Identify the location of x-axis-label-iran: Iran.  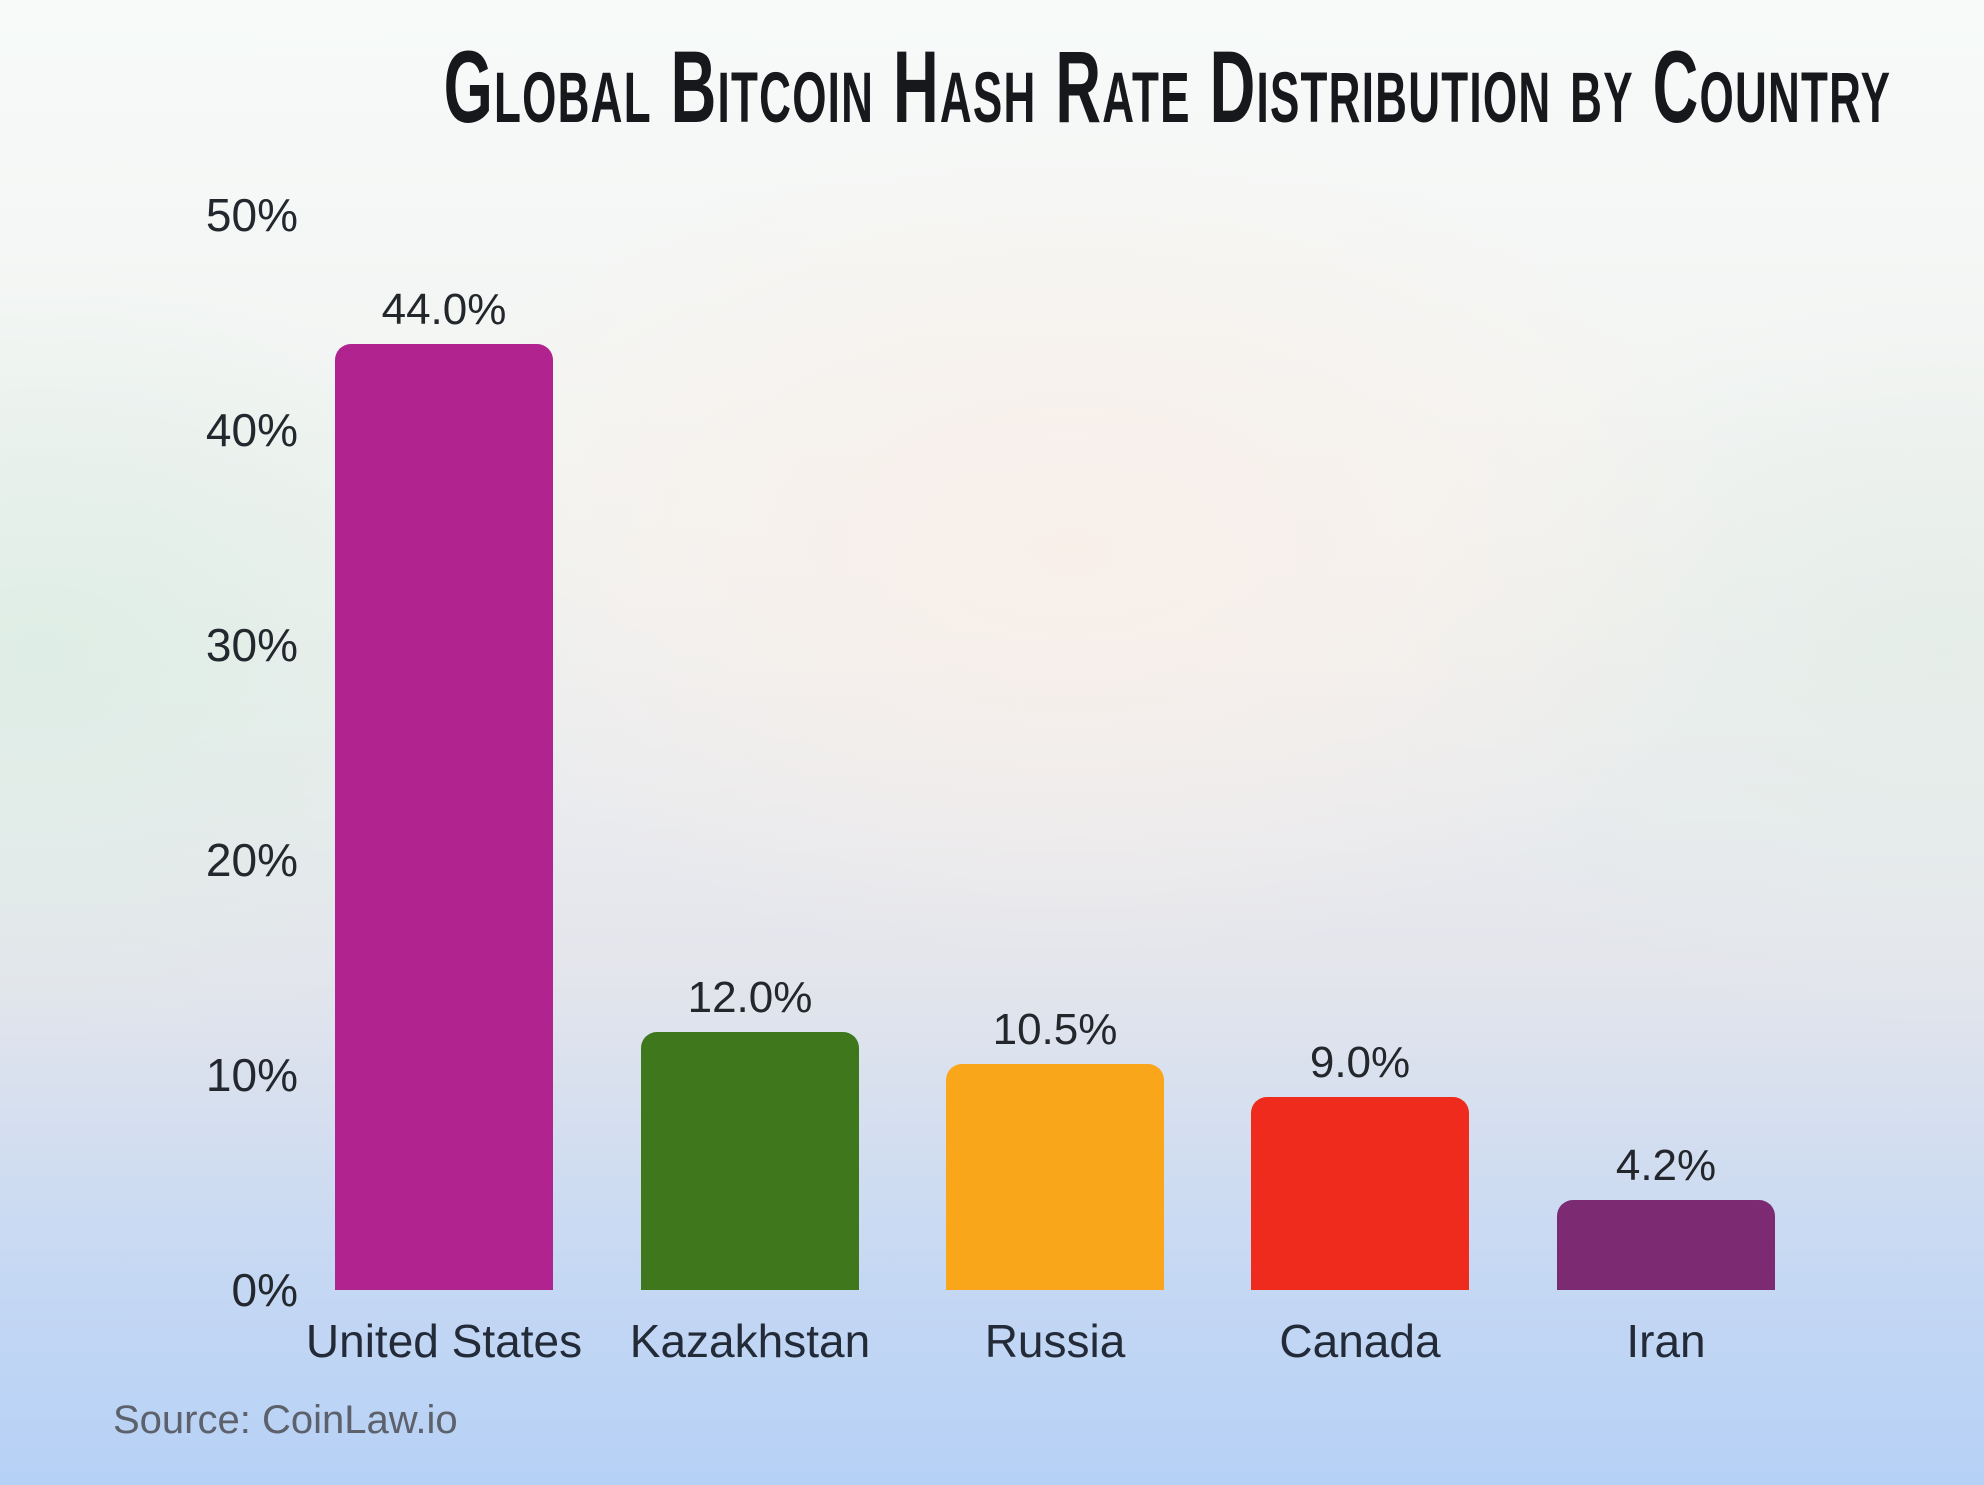
(1666, 1341).